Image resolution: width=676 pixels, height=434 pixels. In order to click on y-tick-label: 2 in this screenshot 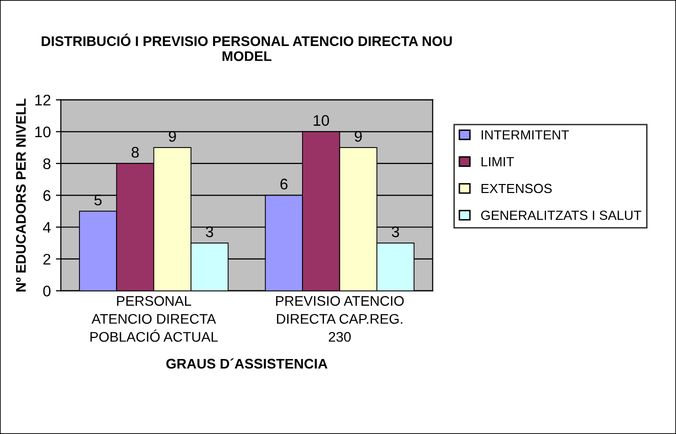, I will do `click(46, 259)`.